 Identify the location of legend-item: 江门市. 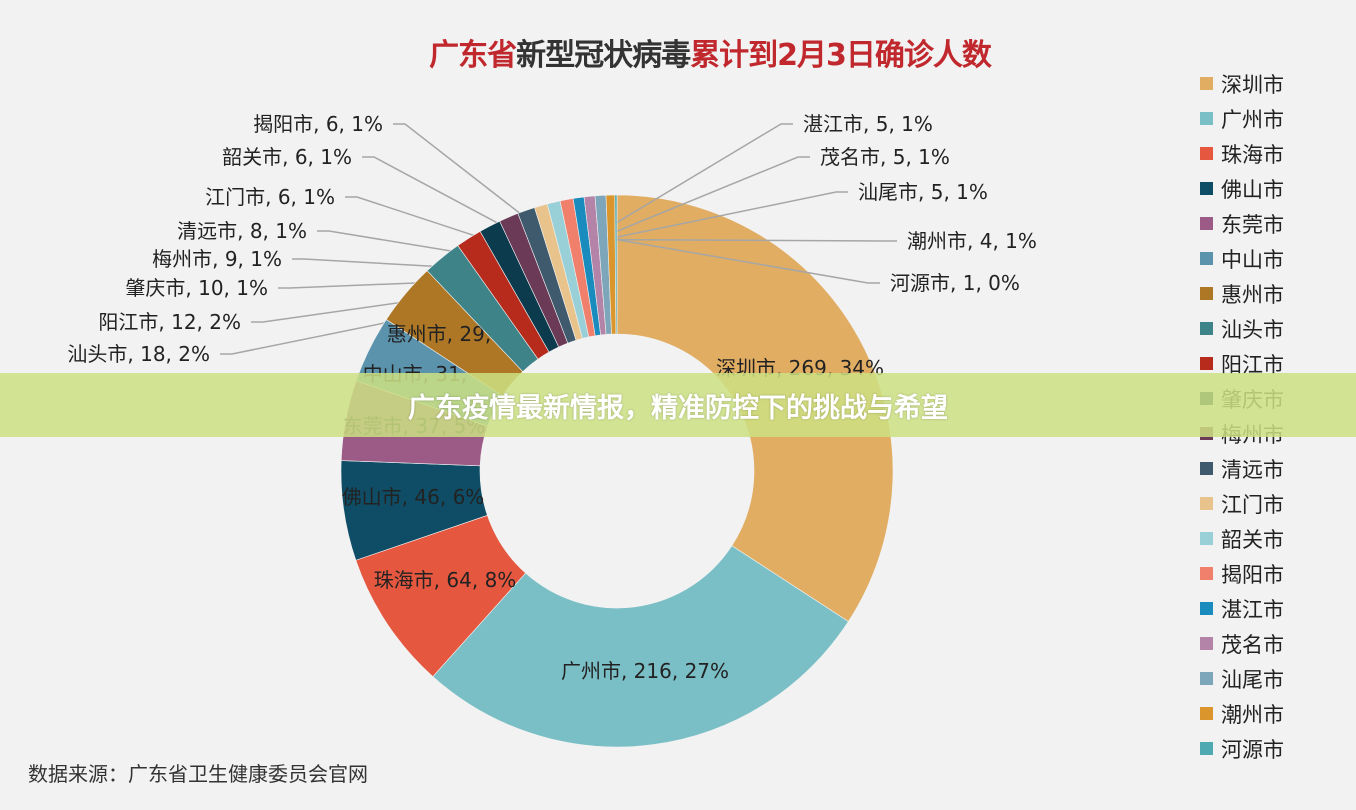
(1242, 503).